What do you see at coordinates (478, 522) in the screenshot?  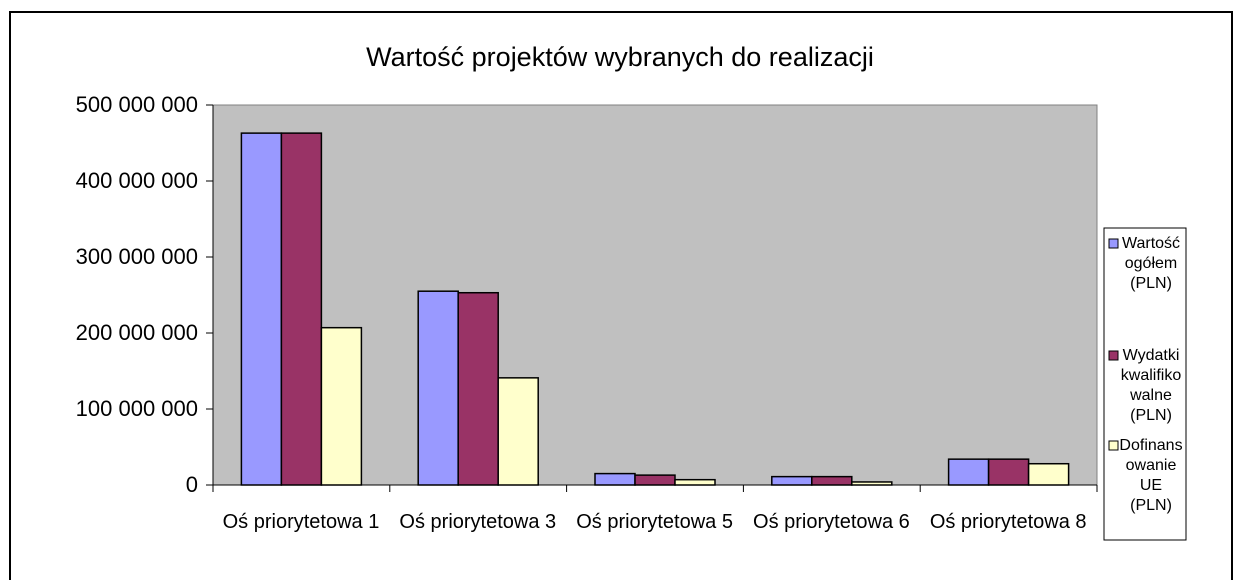 I see `x-tick-label: Oś priorytetowa 3` at bounding box center [478, 522].